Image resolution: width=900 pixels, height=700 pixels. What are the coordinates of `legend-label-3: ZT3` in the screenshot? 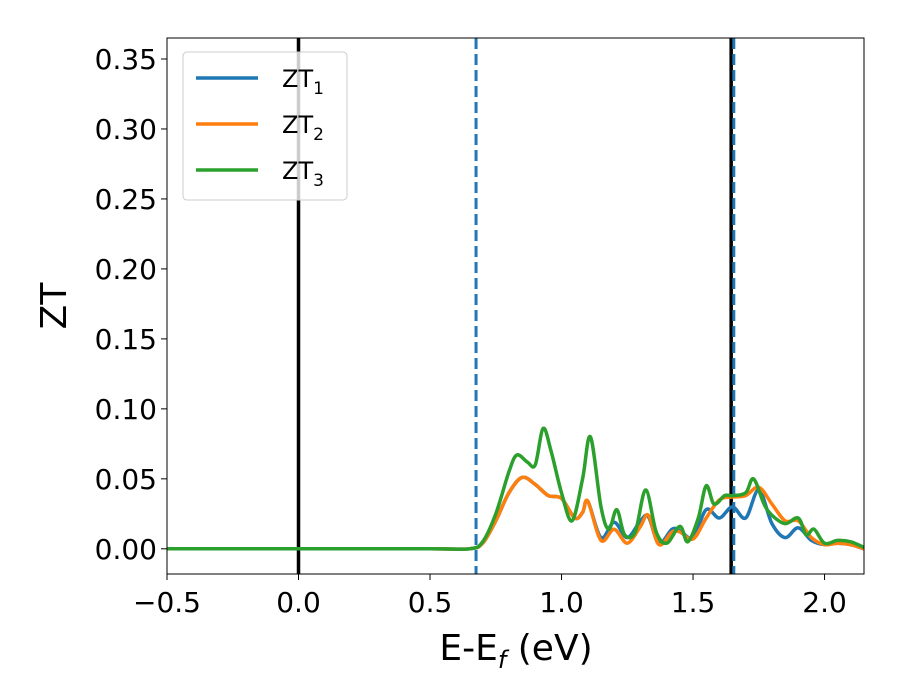 It's located at (303, 174).